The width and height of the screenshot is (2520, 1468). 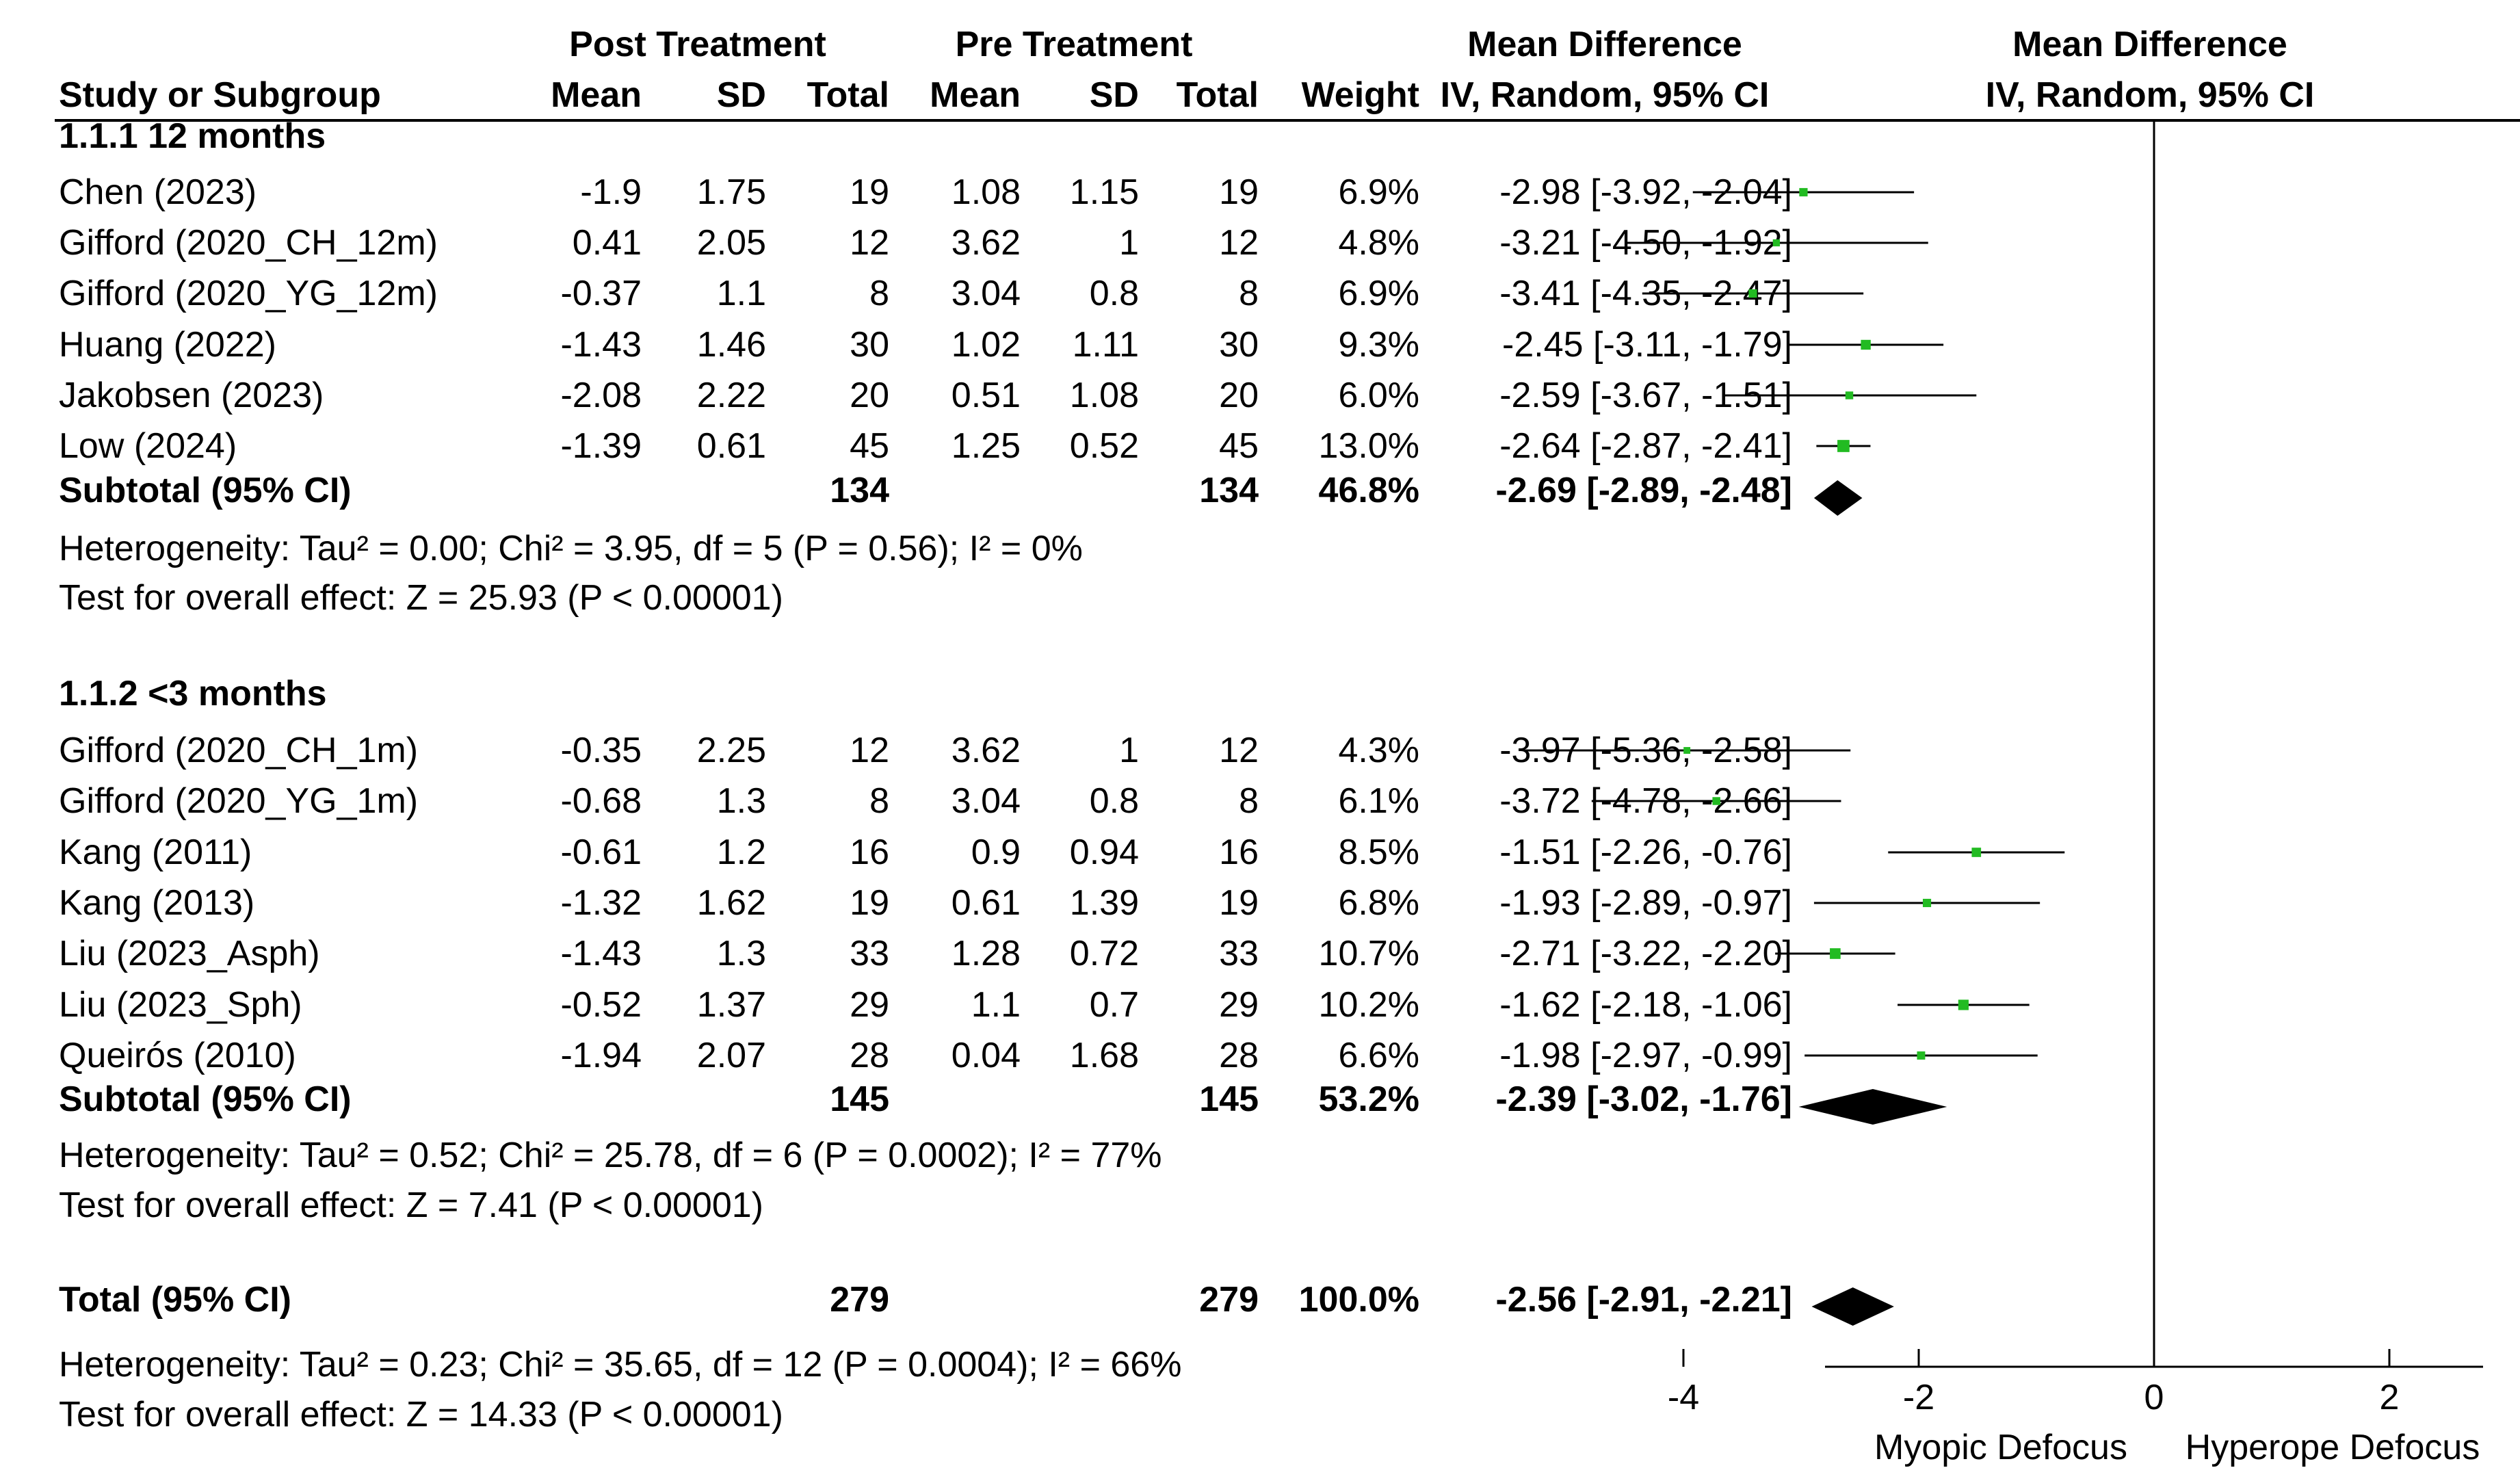 What do you see at coordinates (1360, 95) in the screenshot?
I see `weight-header: Weight` at bounding box center [1360, 95].